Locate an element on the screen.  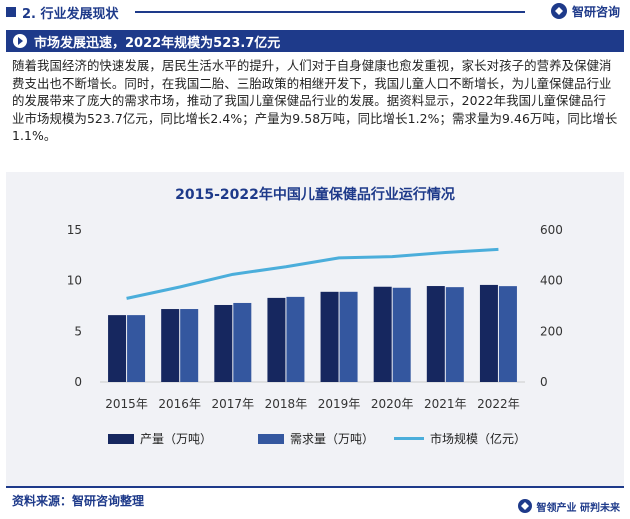
x-tick-label: 2015年 is located at coordinates (126, 404).